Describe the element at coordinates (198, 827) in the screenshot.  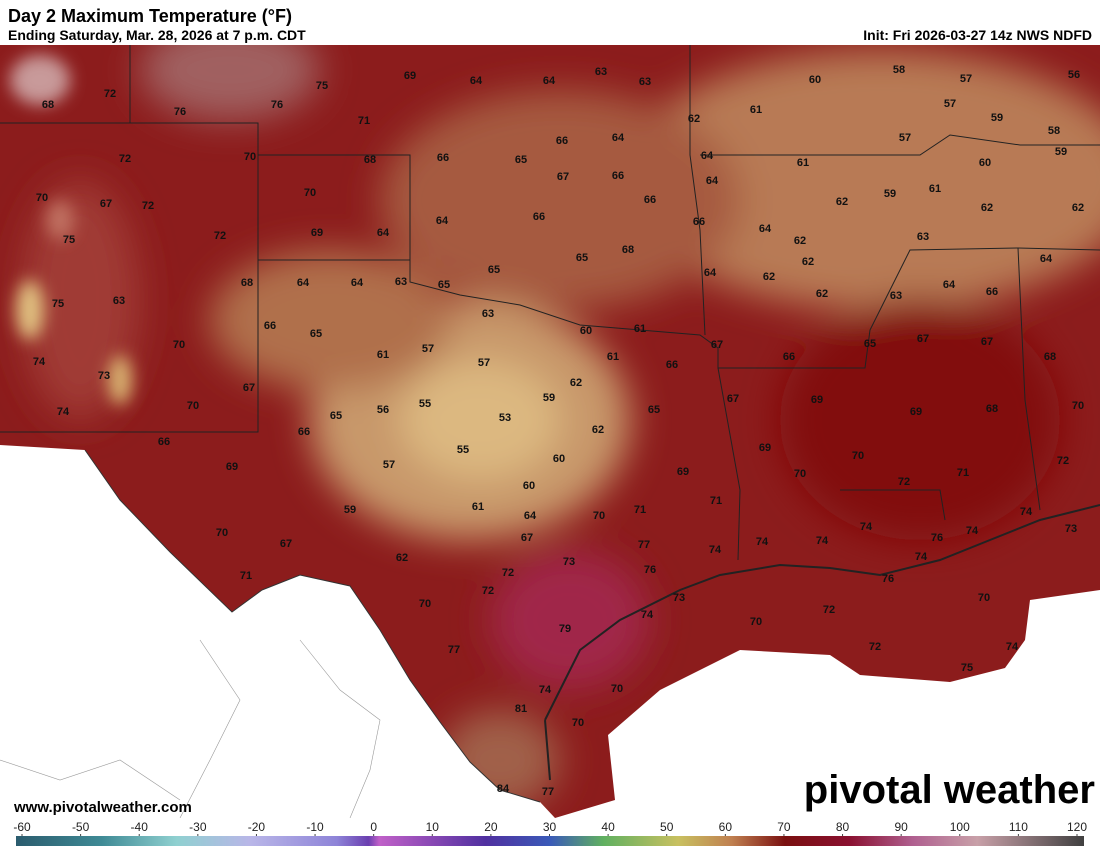
I see `colorbar-tick-label: -30` at that location.